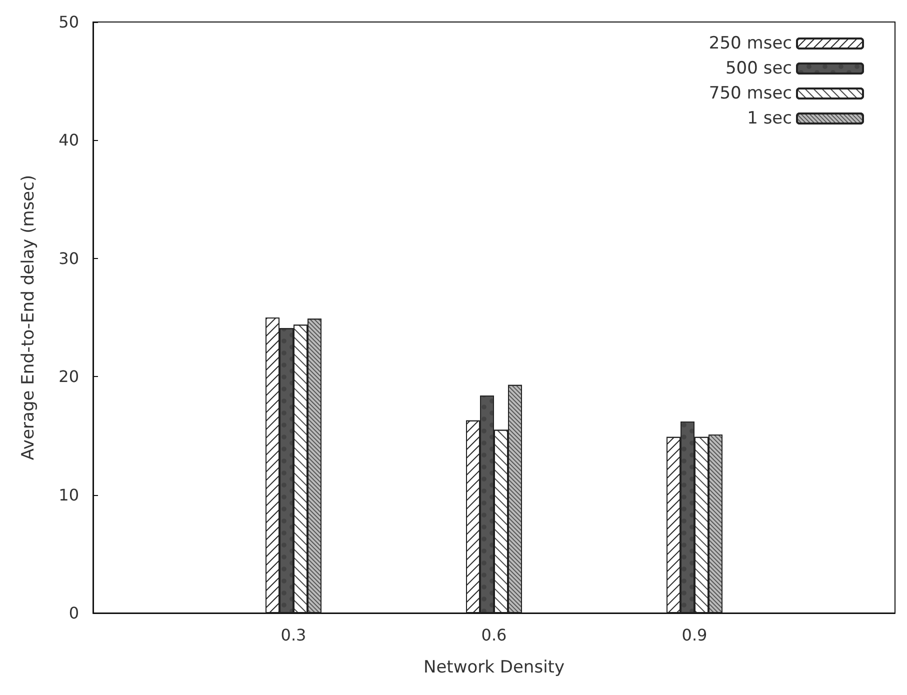  Describe the element at coordinates (758, 68) in the screenshot. I see `legend-label: 500 sec` at that location.